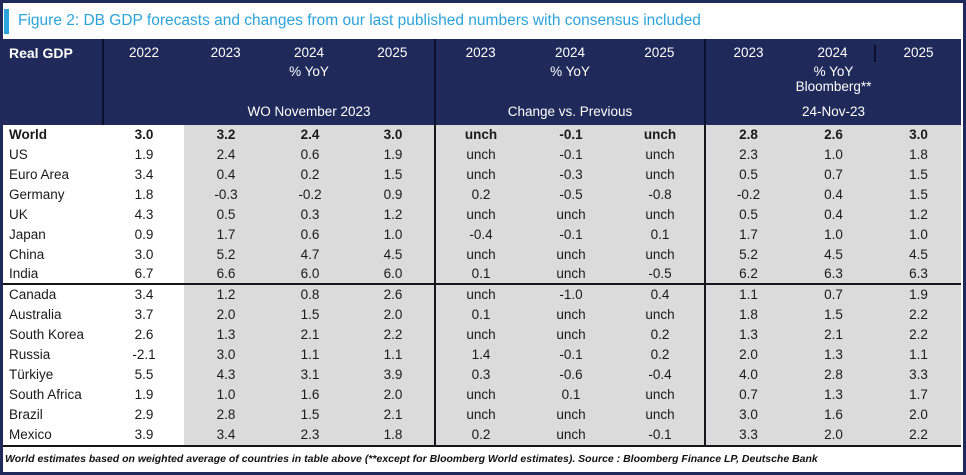 The image size is (966, 475). I want to click on value-cell: 6.3, so click(918, 274).